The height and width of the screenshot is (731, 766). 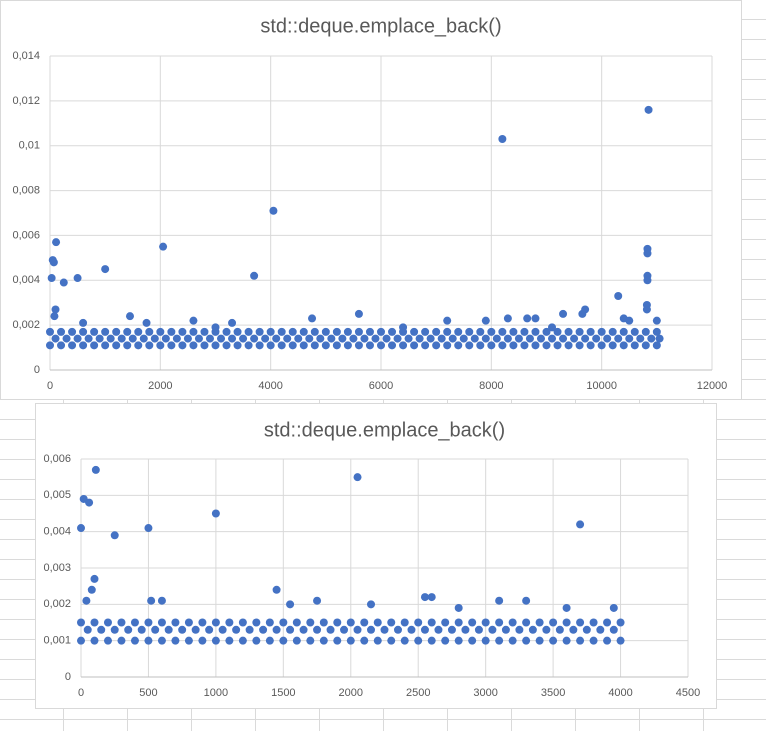 I want to click on x-tick-label: 1000, so click(x=216, y=693).